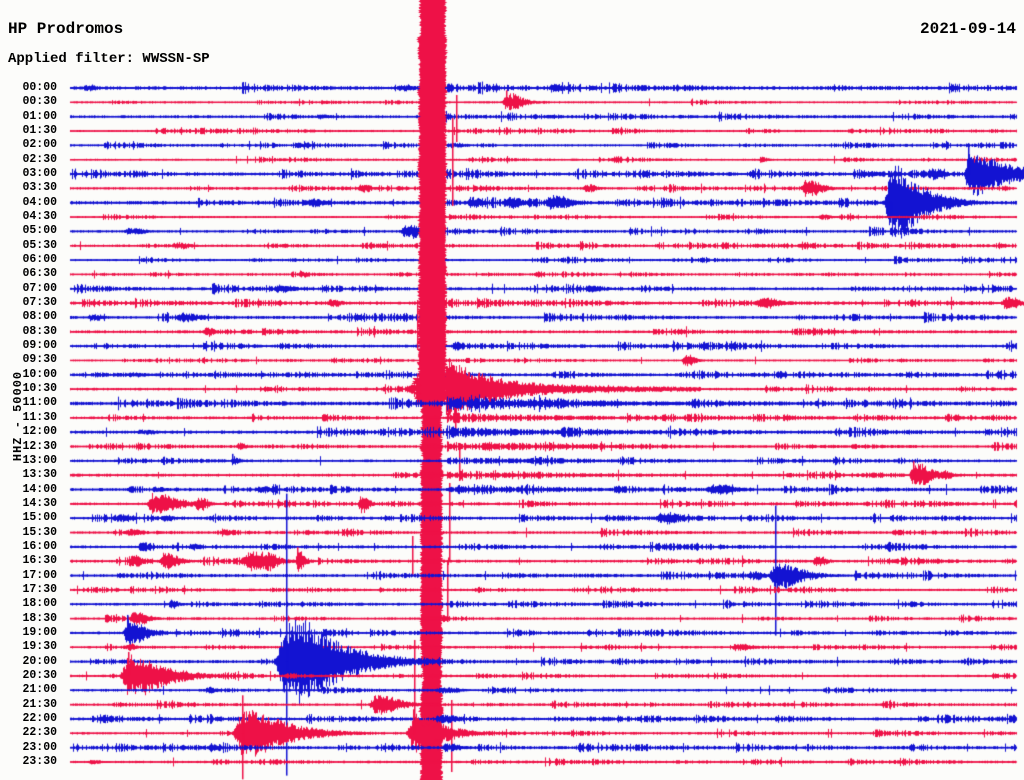  I want to click on time-label: 20:00, so click(39, 661).